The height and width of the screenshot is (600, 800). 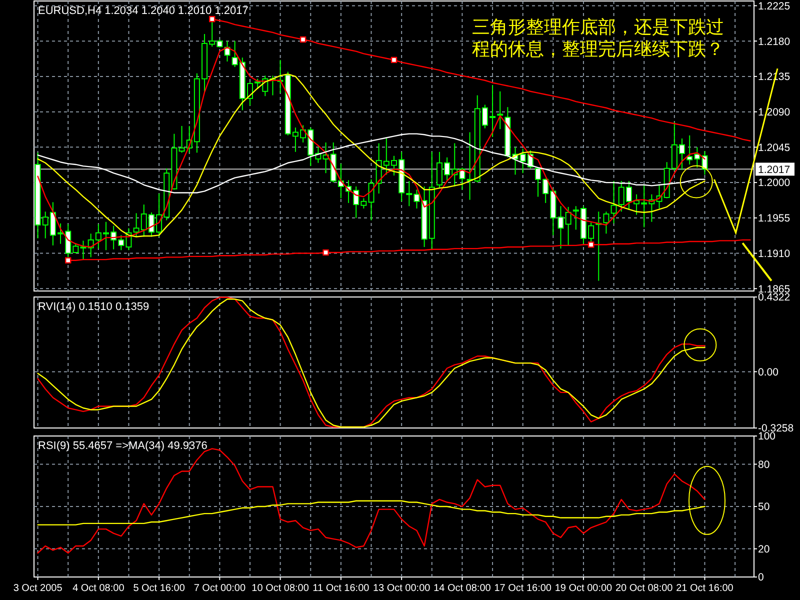 What do you see at coordinates (774, 6) in the screenshot?
I see `y-tick-label: 1.2225` at bounding box center [774, 6].